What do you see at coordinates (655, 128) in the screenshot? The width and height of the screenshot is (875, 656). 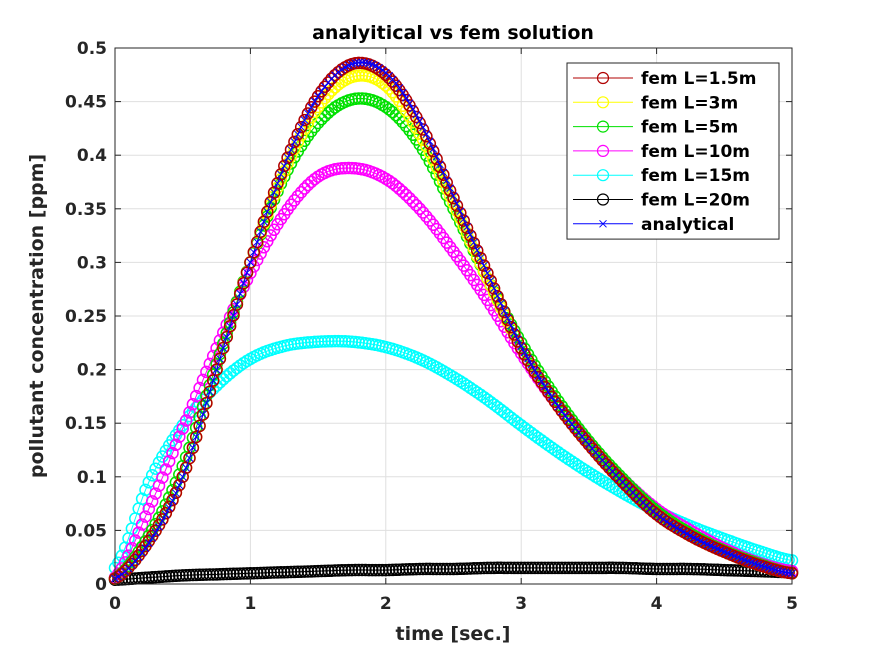 I see `legend-entry: fem L=5m` at bounding box center [655, 128].